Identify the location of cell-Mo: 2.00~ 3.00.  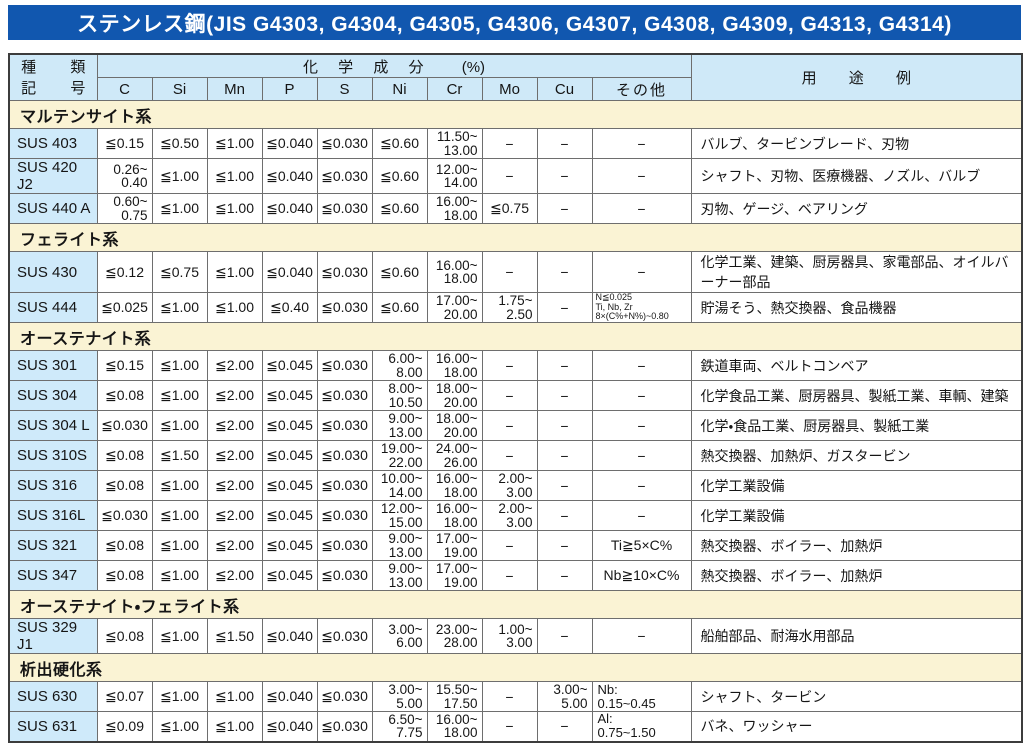
(509, 485).